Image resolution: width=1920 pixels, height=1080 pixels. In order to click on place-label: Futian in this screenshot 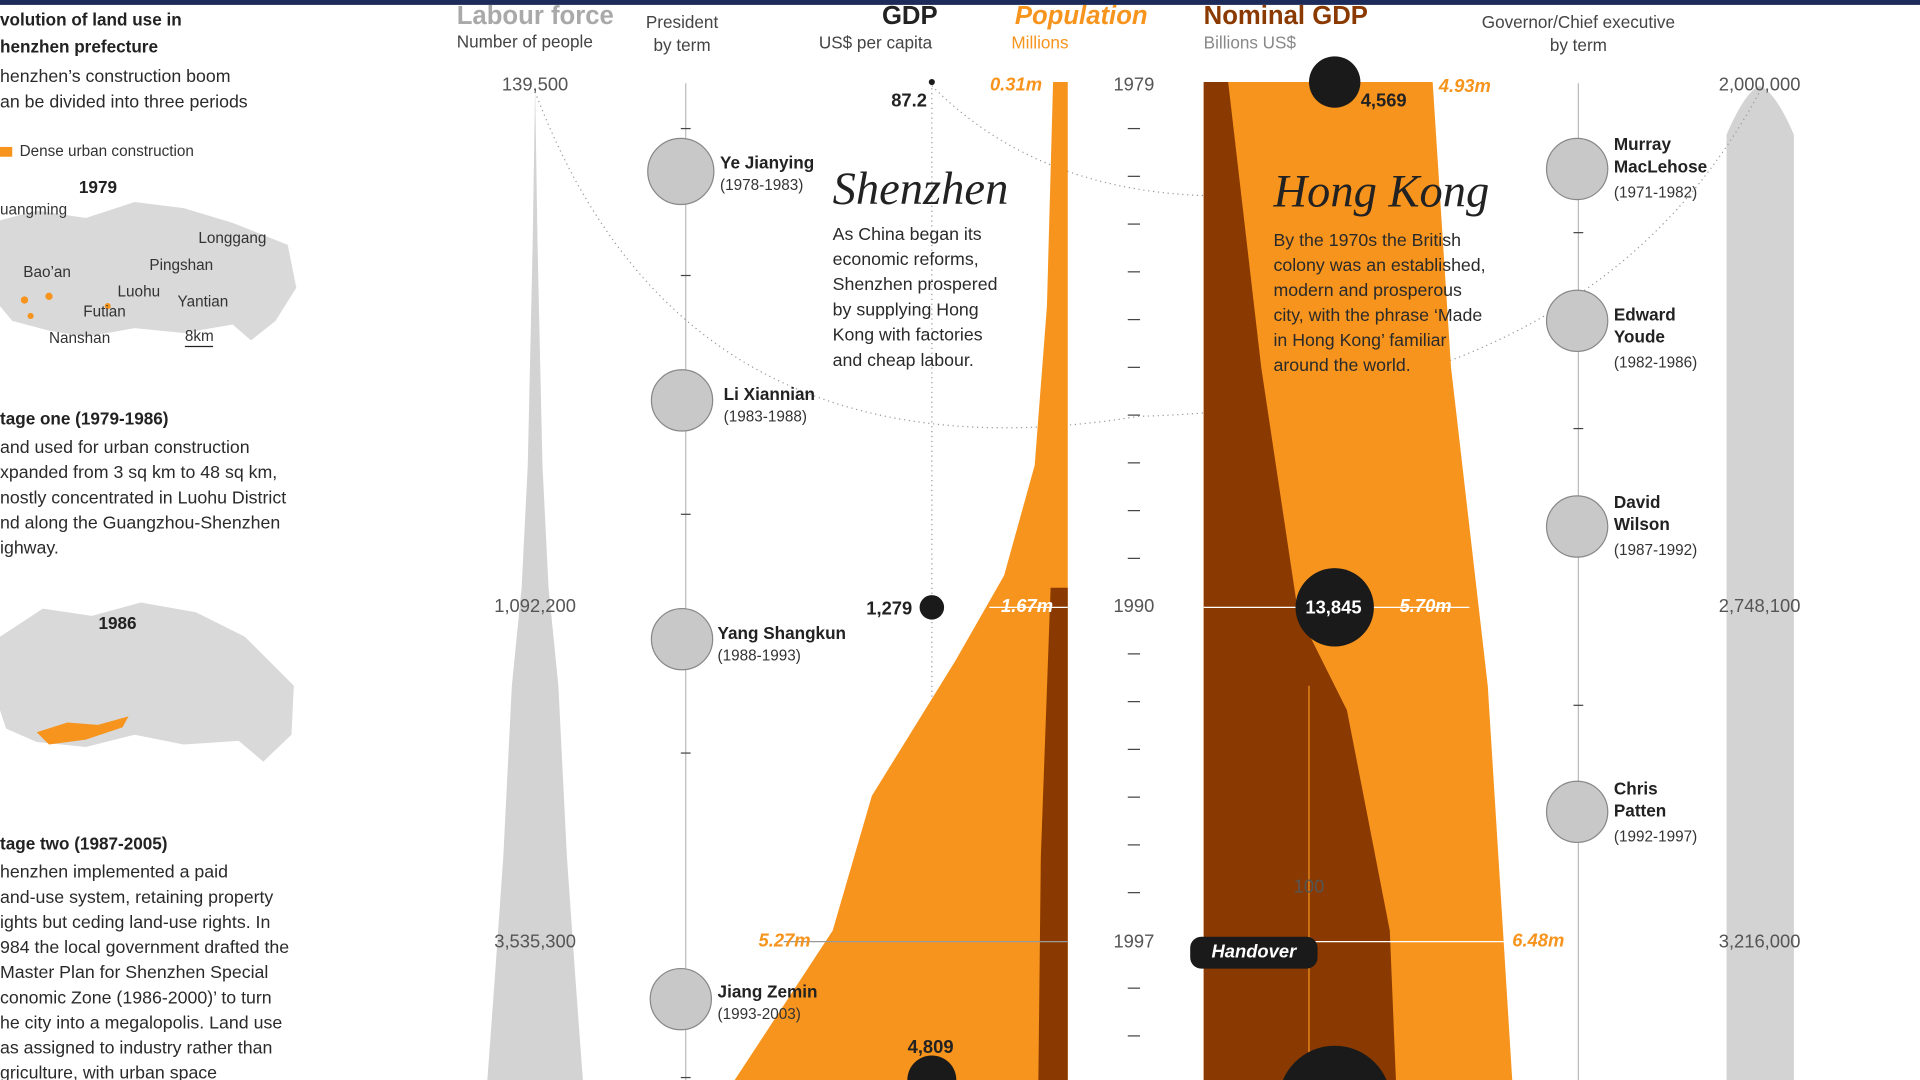, I will do `click(104, 311)`.